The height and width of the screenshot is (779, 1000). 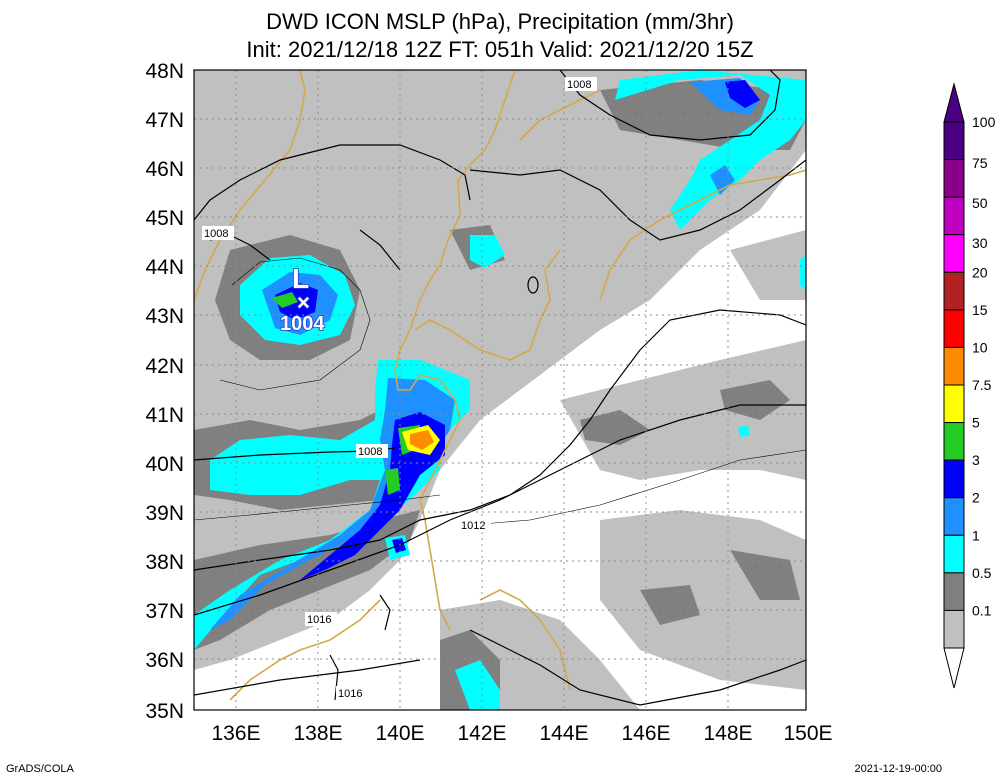 I want to click on colorbar-label: 1, so click(x=976, y=535).